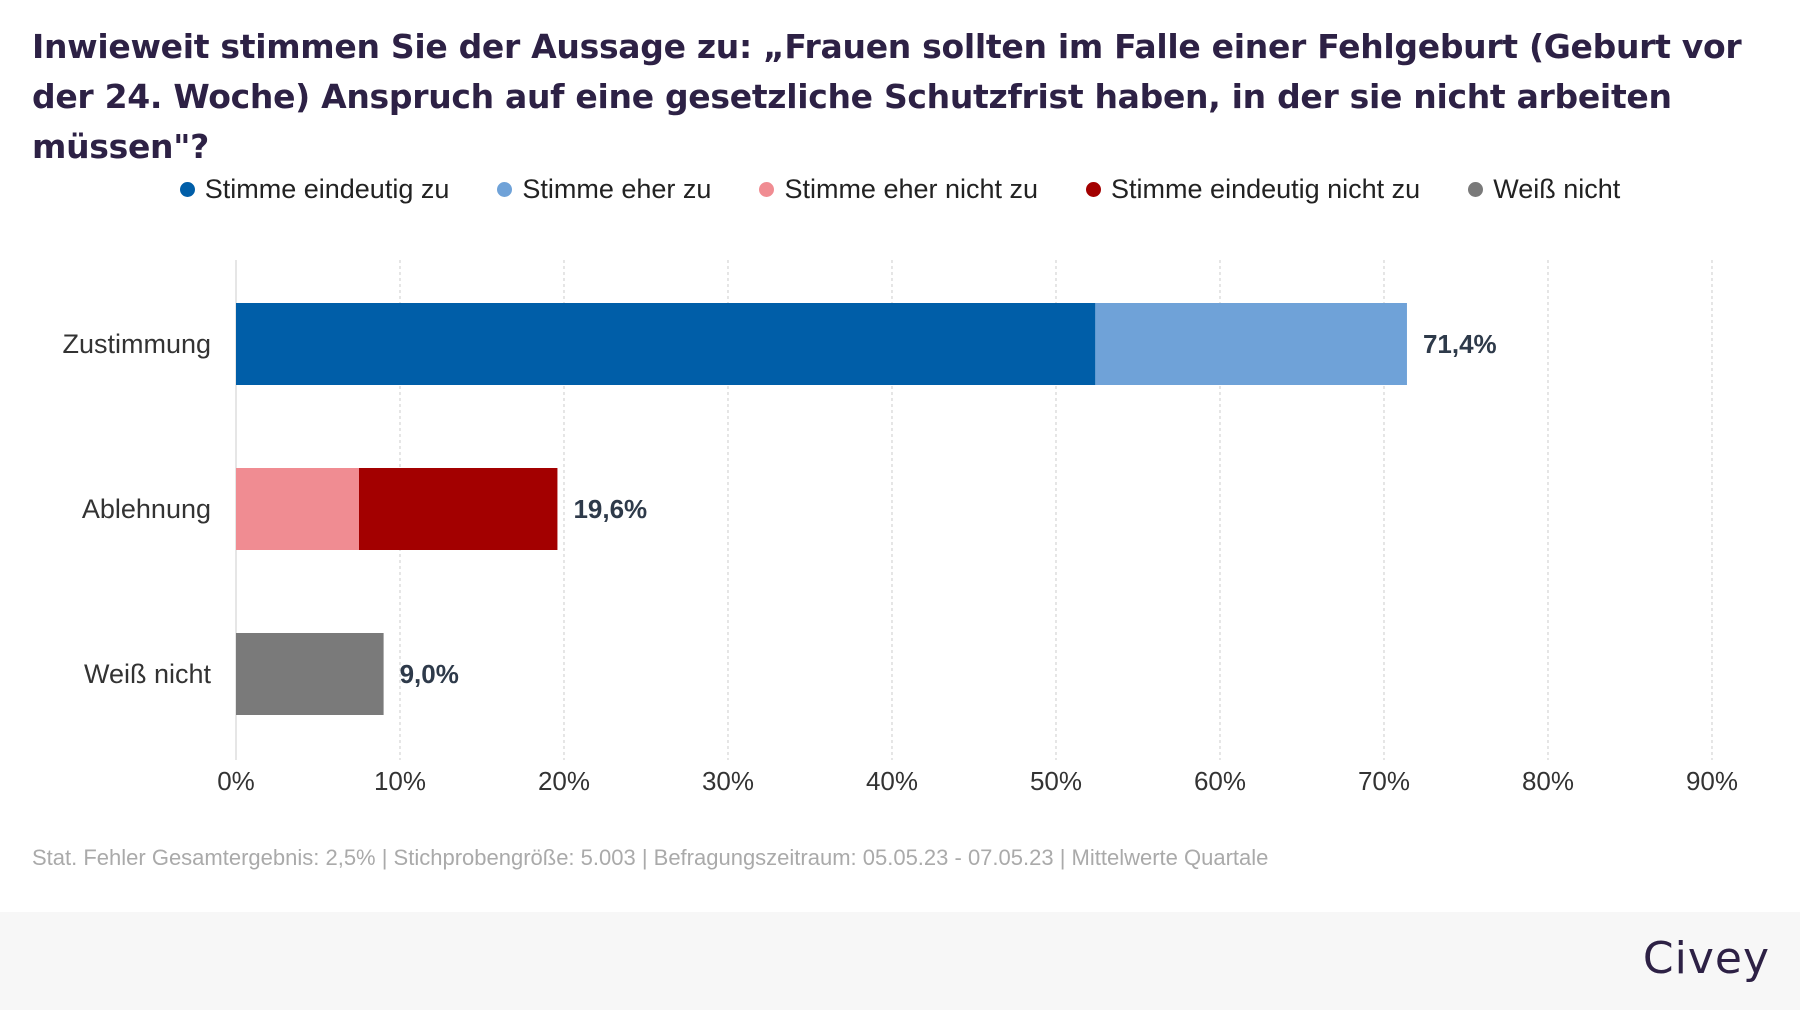 This screenshot has height=1010, width=1800. What do you see at coordinates (429, 674) in the screenshot?
I see `data-label: 9,0%` at bounding box center [429, 674].